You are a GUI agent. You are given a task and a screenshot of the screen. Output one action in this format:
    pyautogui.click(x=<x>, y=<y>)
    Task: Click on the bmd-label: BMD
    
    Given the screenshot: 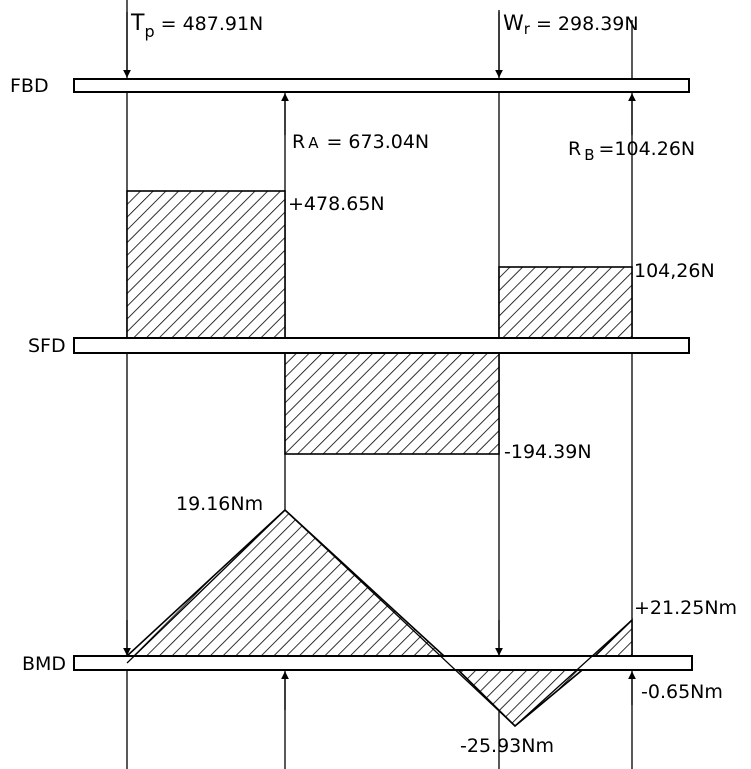 What is the action you would take?
    pyautogui.click(x=44, y=664)
    